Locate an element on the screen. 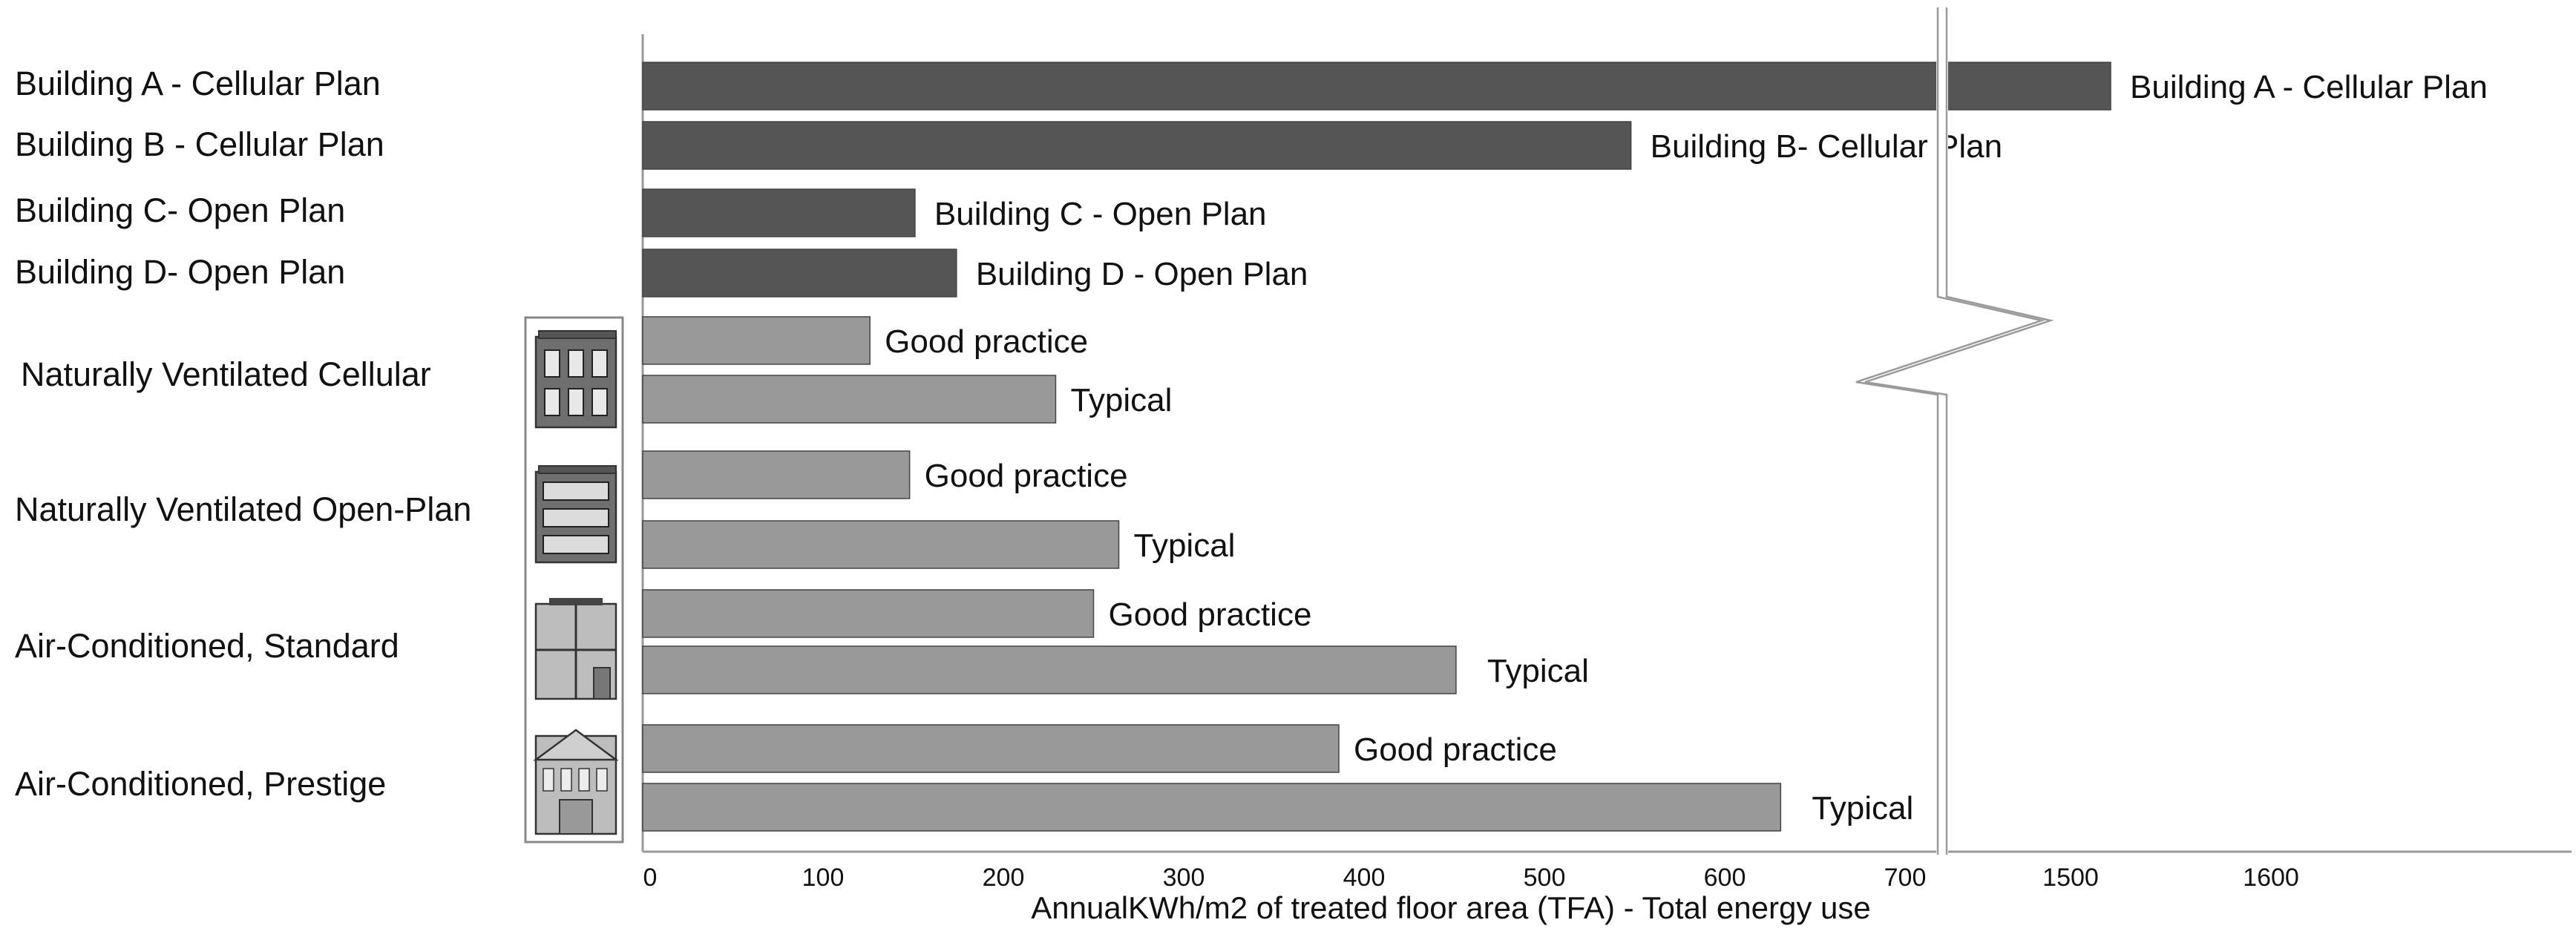 The image size is (2576, 937). bar-label-building-c-open-plan-building-c-open-plan: Building C - Open Plan is located at coordinates (1100, 214).